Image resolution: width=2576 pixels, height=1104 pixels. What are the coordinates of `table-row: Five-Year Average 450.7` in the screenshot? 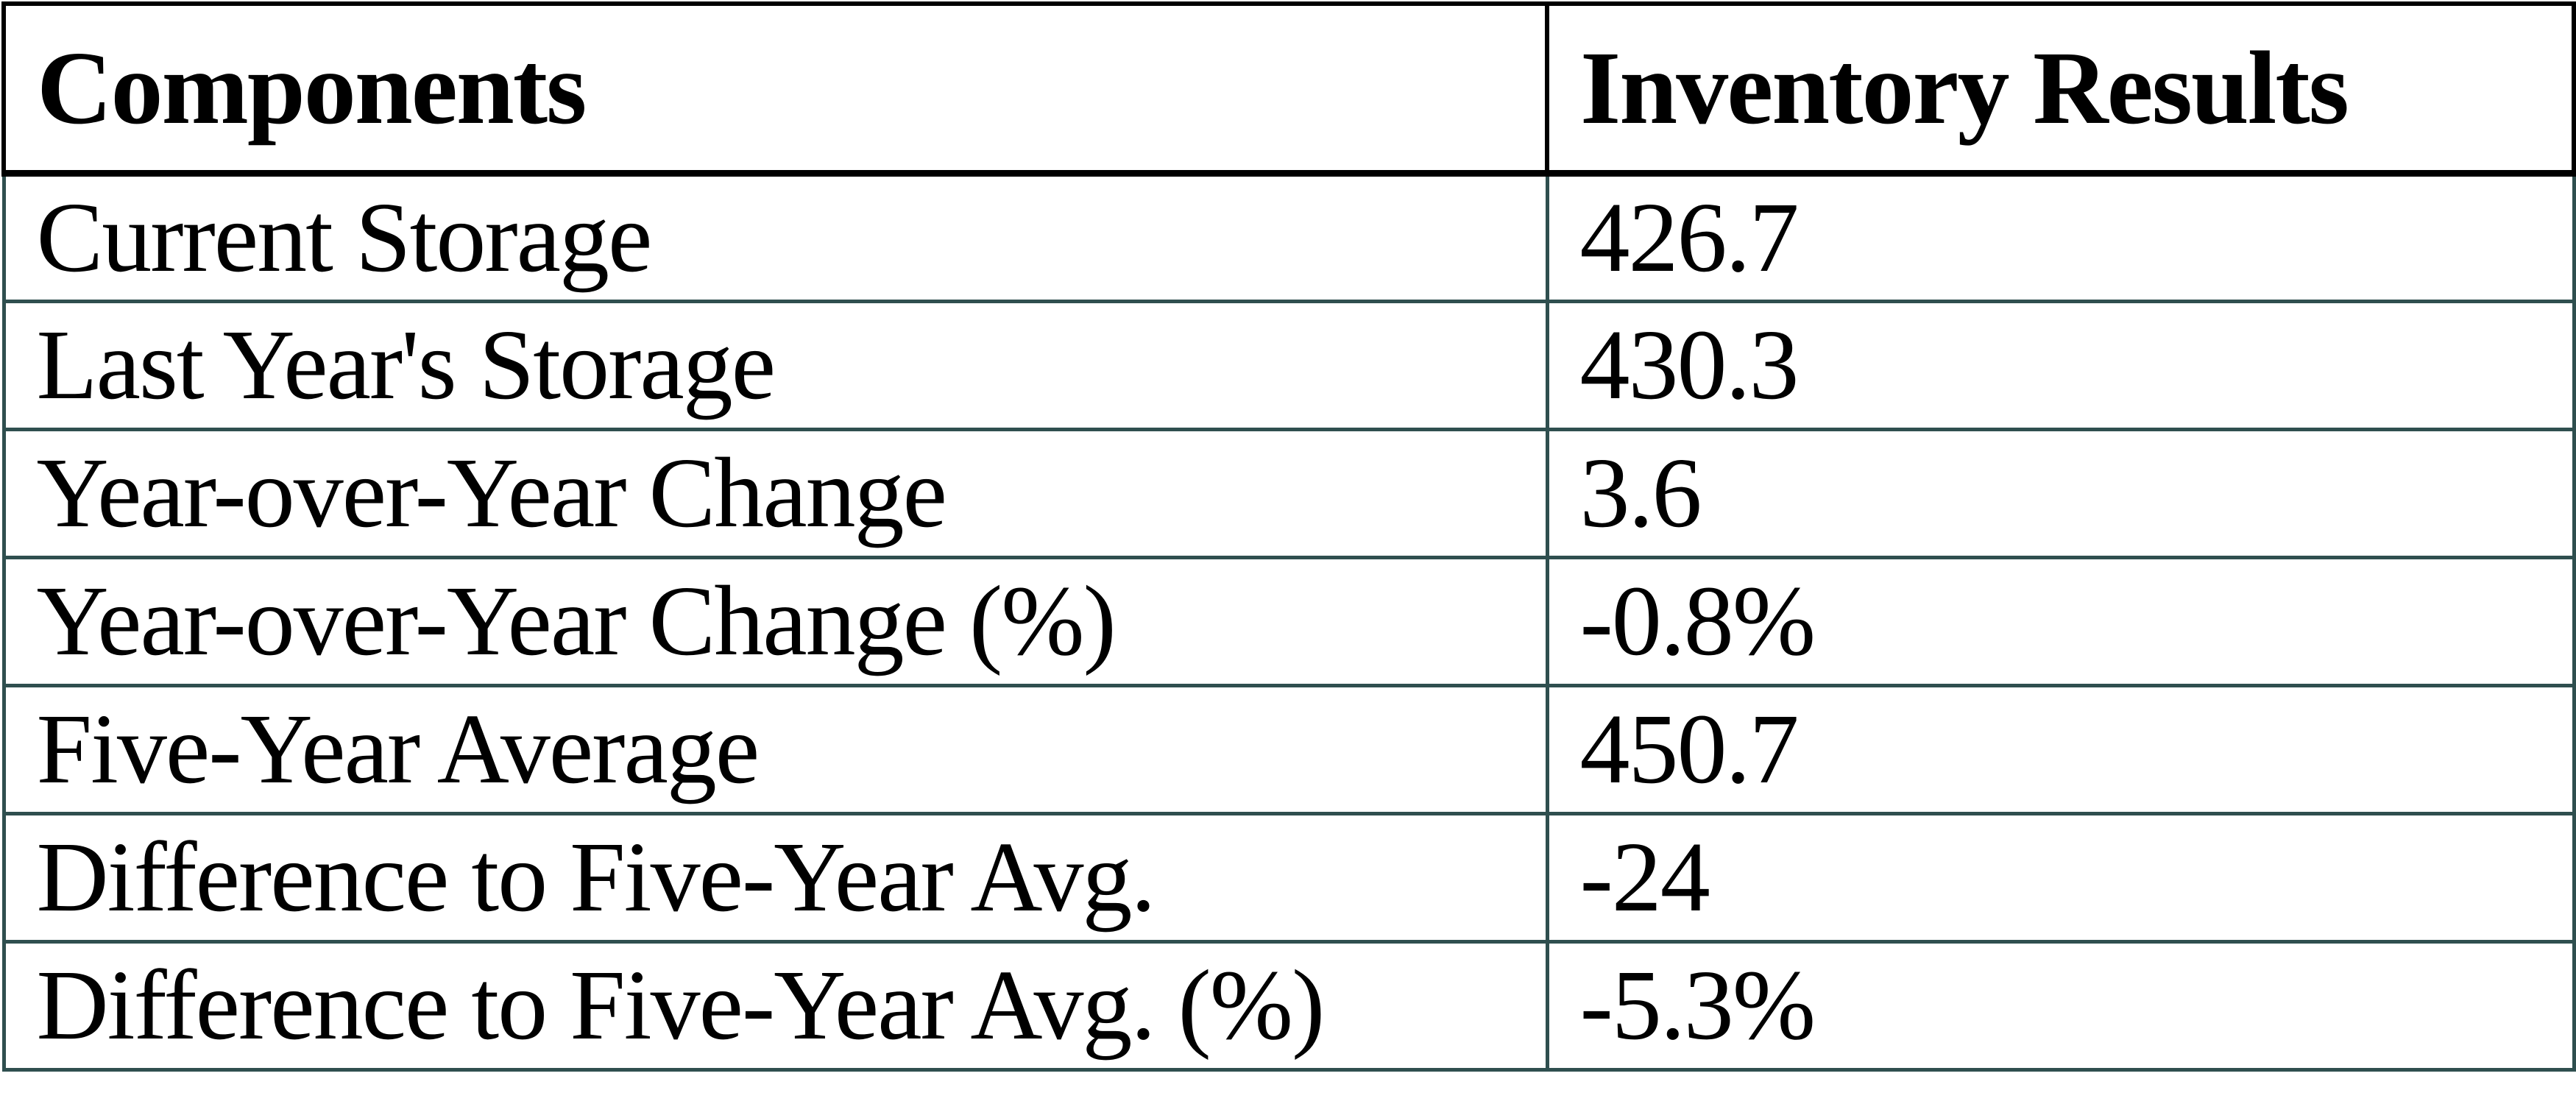 It's located at (1288, 749).